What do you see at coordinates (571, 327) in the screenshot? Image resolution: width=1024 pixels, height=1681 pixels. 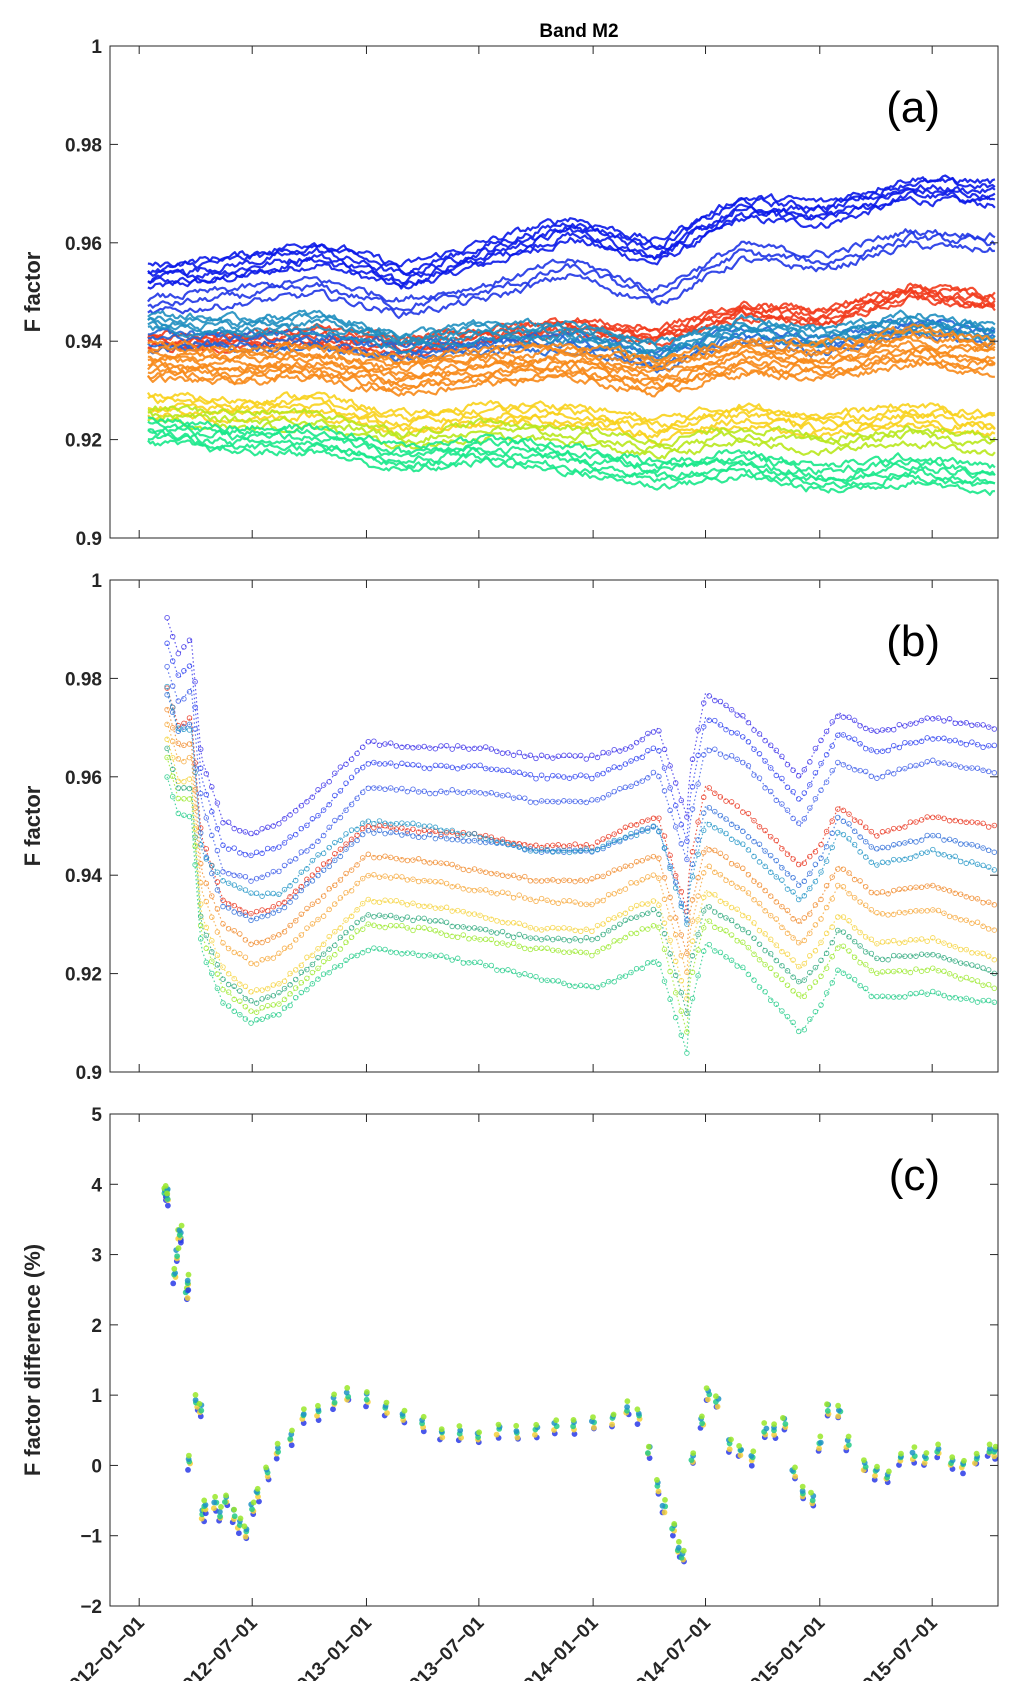 I see `series-line-teal` at bounding box center [571, 327].